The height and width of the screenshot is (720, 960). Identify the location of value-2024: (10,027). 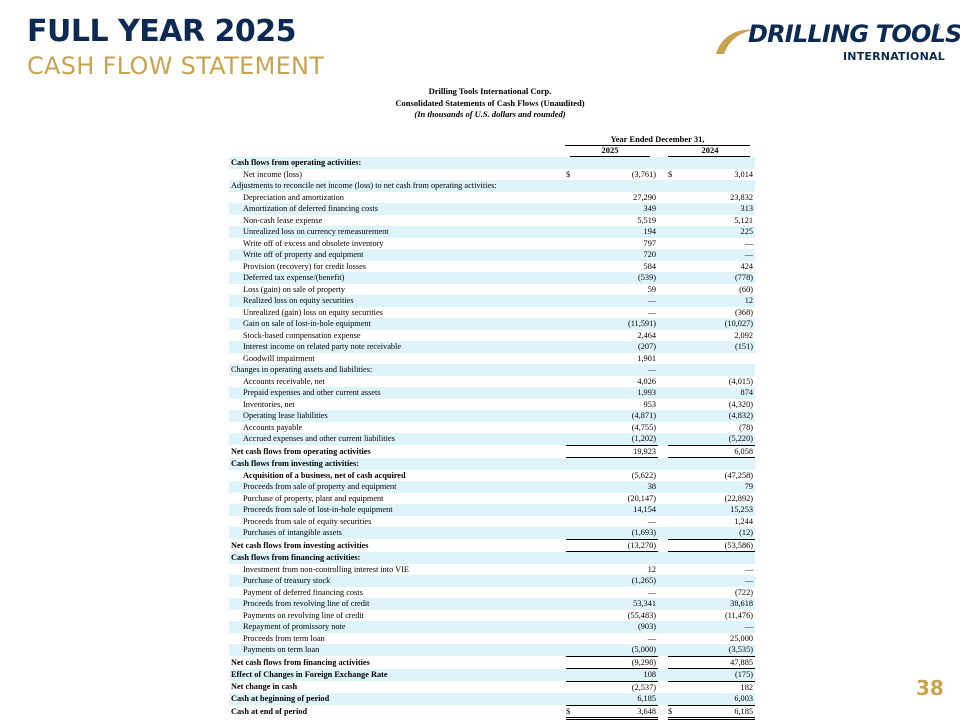
(717, 324).